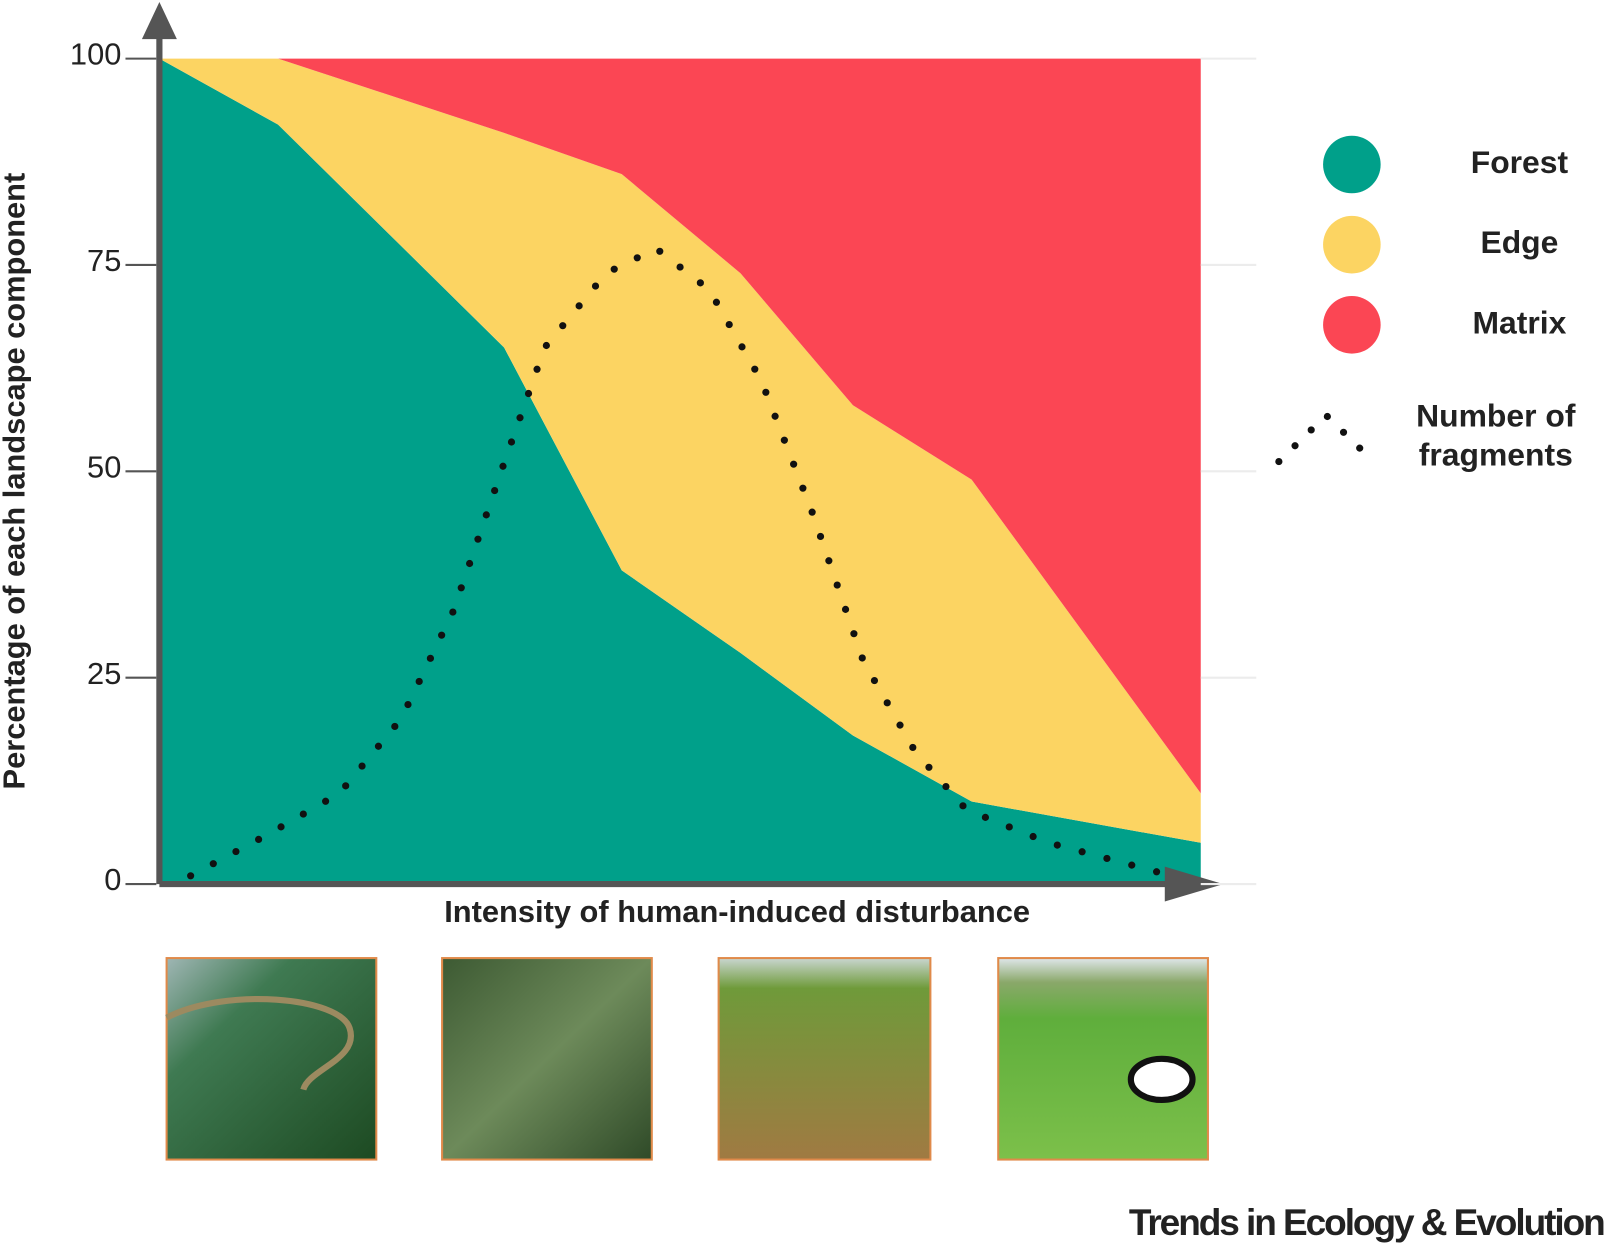  Describe the element at coordinates (104, 260) in the screenshot. I see `y-tick-label: 75` at that location.